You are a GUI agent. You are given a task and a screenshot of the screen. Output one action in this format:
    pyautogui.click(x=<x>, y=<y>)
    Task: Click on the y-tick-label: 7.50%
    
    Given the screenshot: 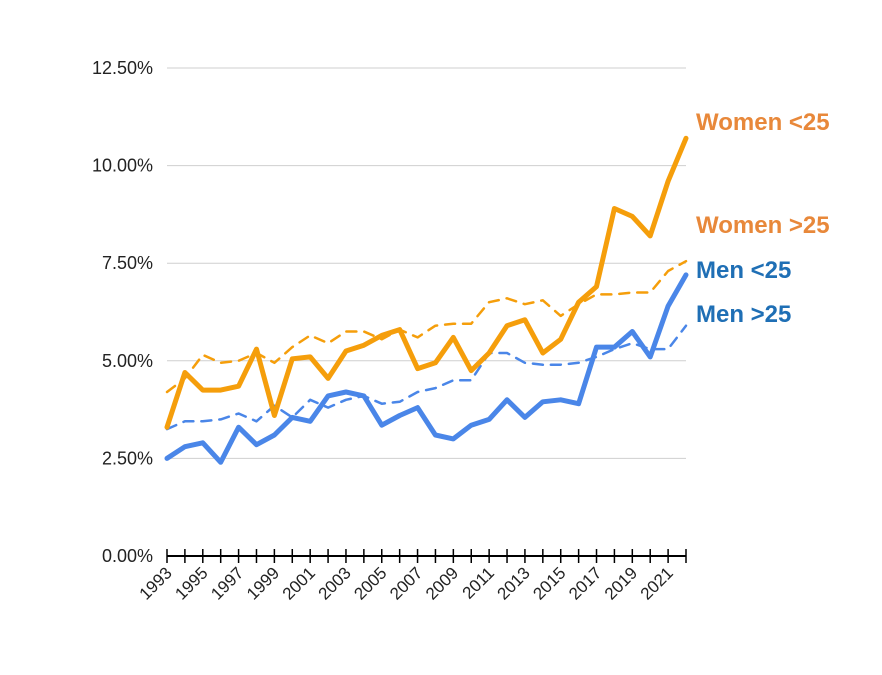 What is the action you would take?
    pyautogui.click(x=127, y=263)
    